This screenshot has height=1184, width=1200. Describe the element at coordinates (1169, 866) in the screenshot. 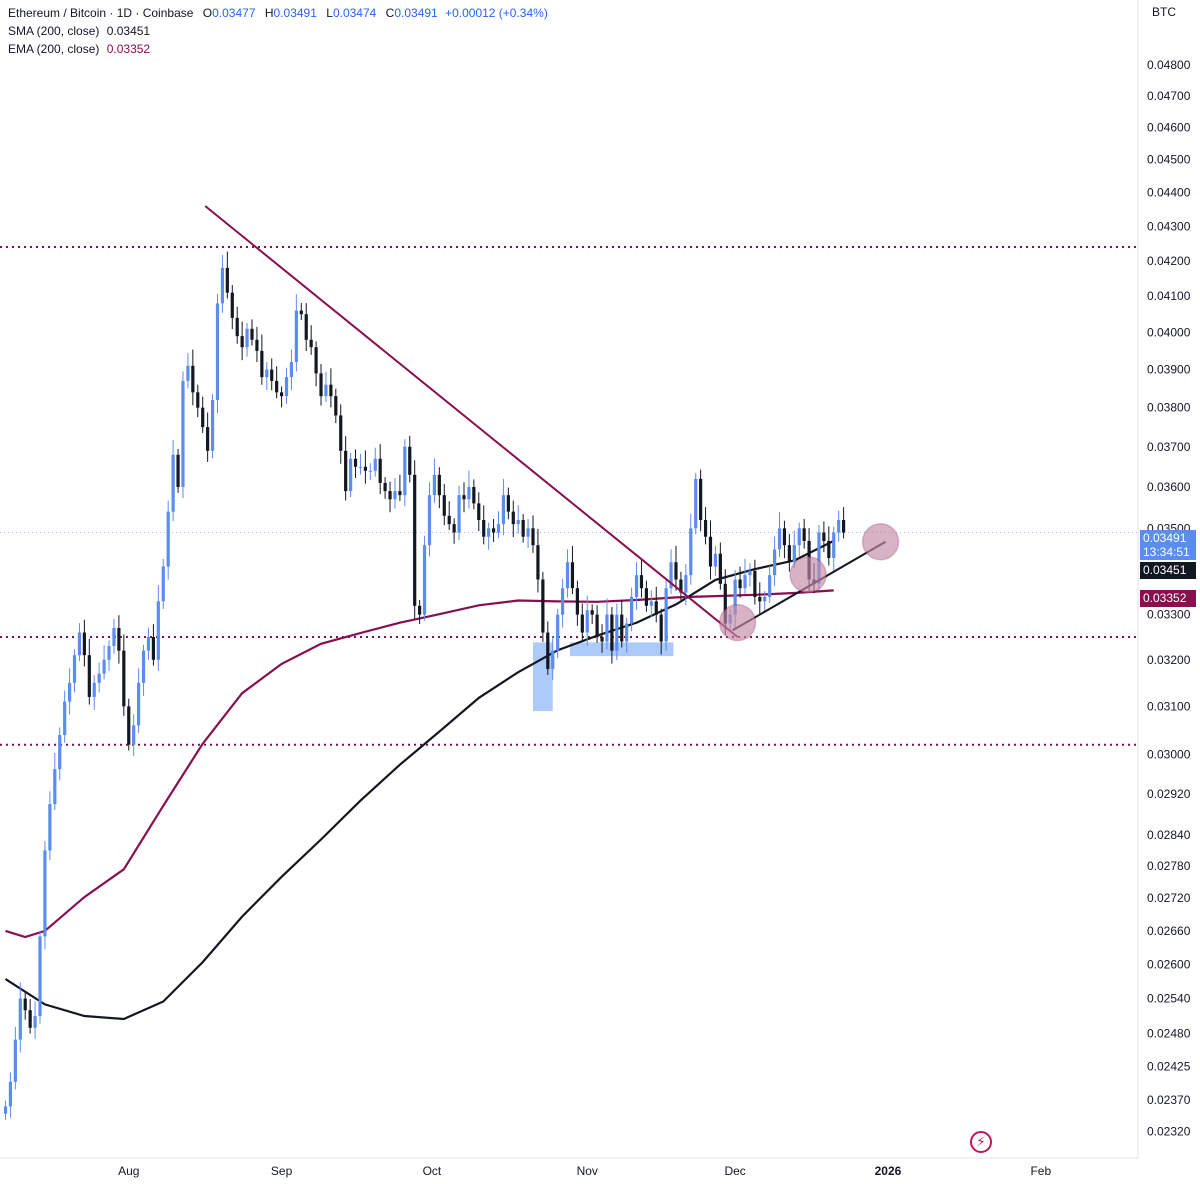

I see `price-tick-label: 0.02780` at that location.